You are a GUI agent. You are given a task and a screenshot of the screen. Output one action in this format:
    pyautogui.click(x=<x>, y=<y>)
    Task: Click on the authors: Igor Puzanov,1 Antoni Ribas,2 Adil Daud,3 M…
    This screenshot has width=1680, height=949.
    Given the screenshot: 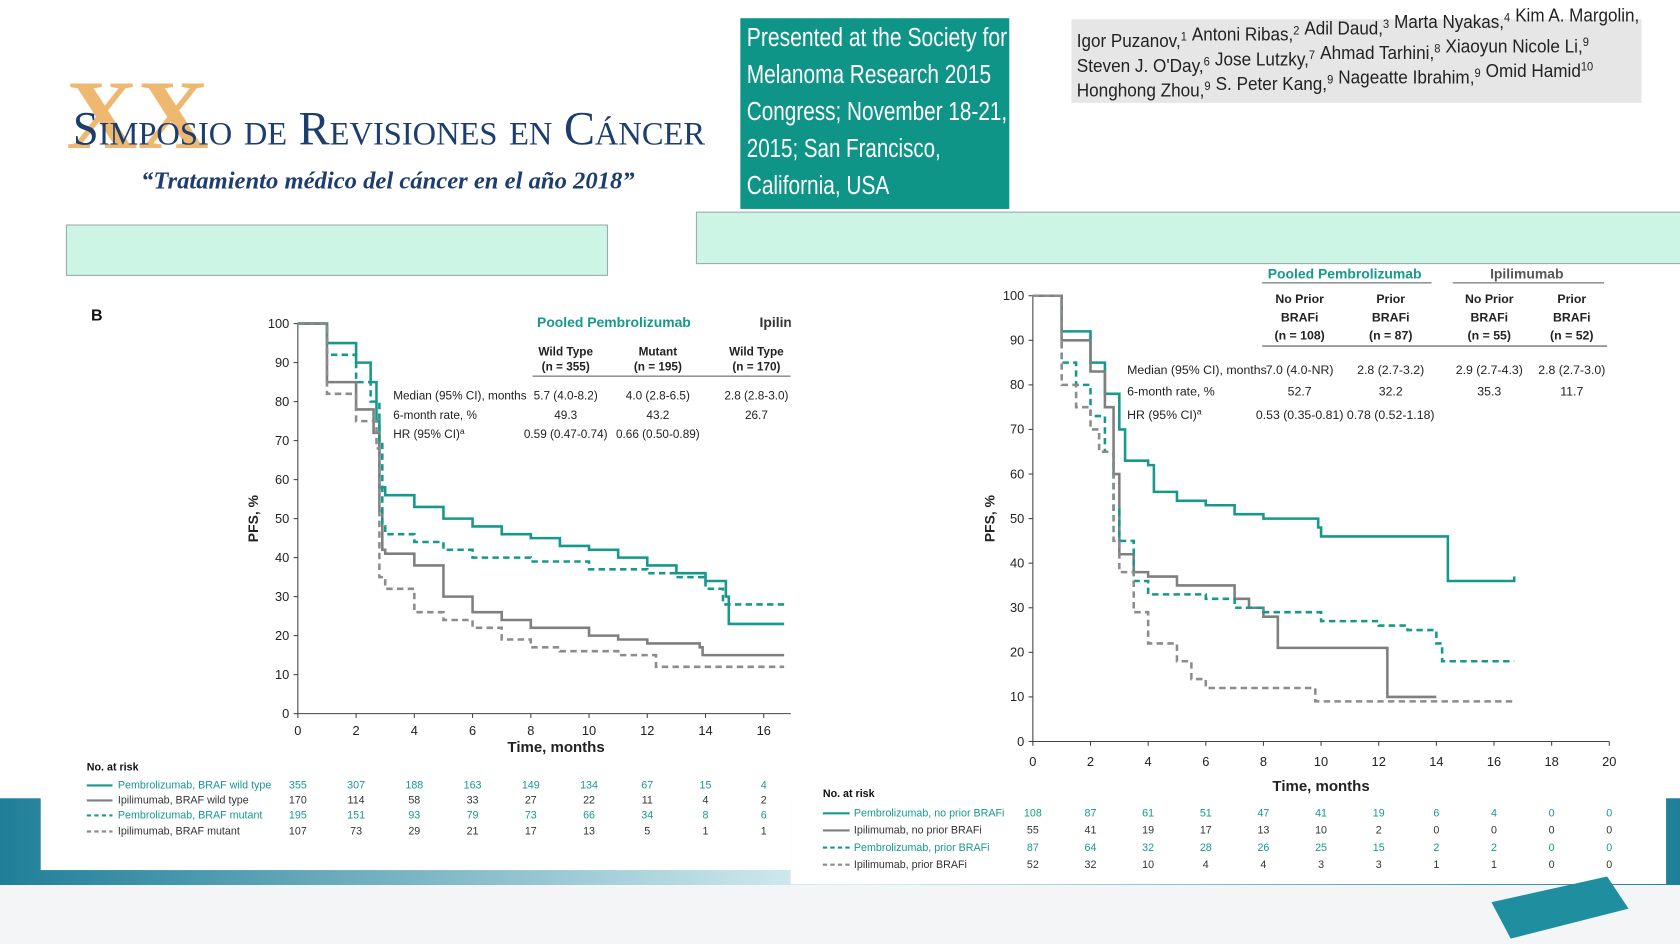 What is the action you would take?
    pyautogui.click(x=1358, y=52)
    